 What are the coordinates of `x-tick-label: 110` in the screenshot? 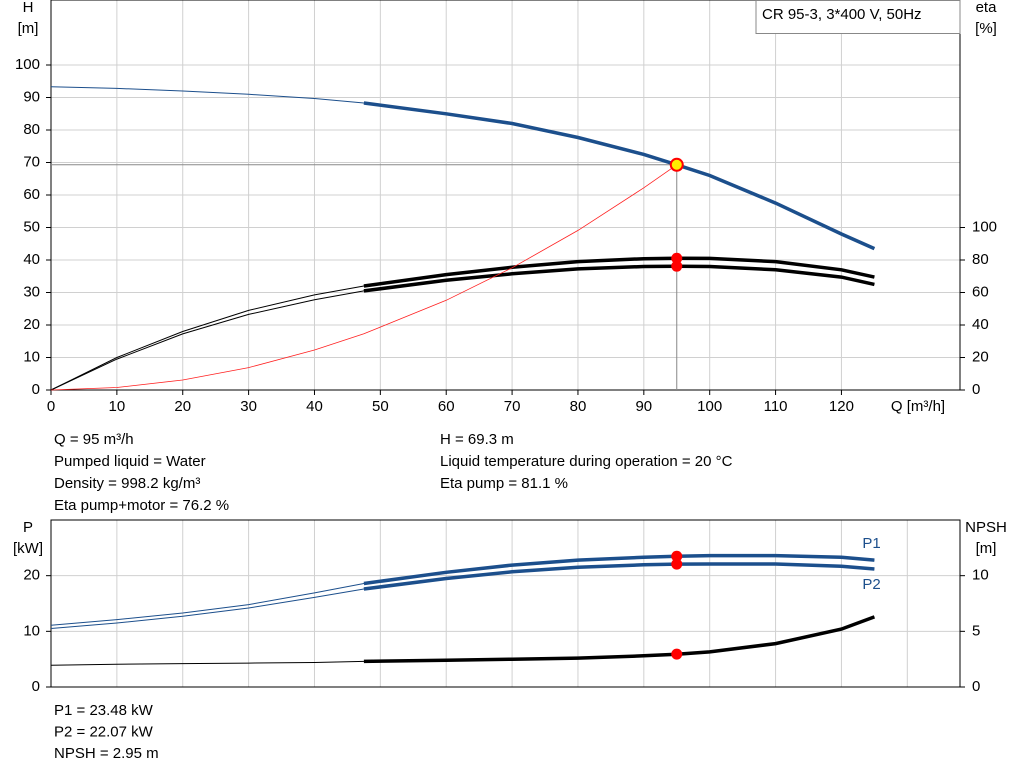 It's located at (776, 406).